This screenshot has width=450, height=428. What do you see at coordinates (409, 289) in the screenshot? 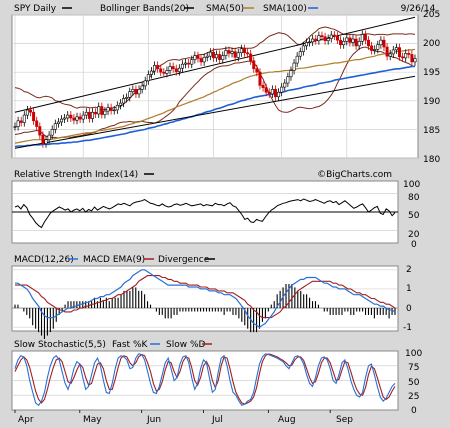
I see `macd-y-tick-label: 1` at bounding box center [409, 289].